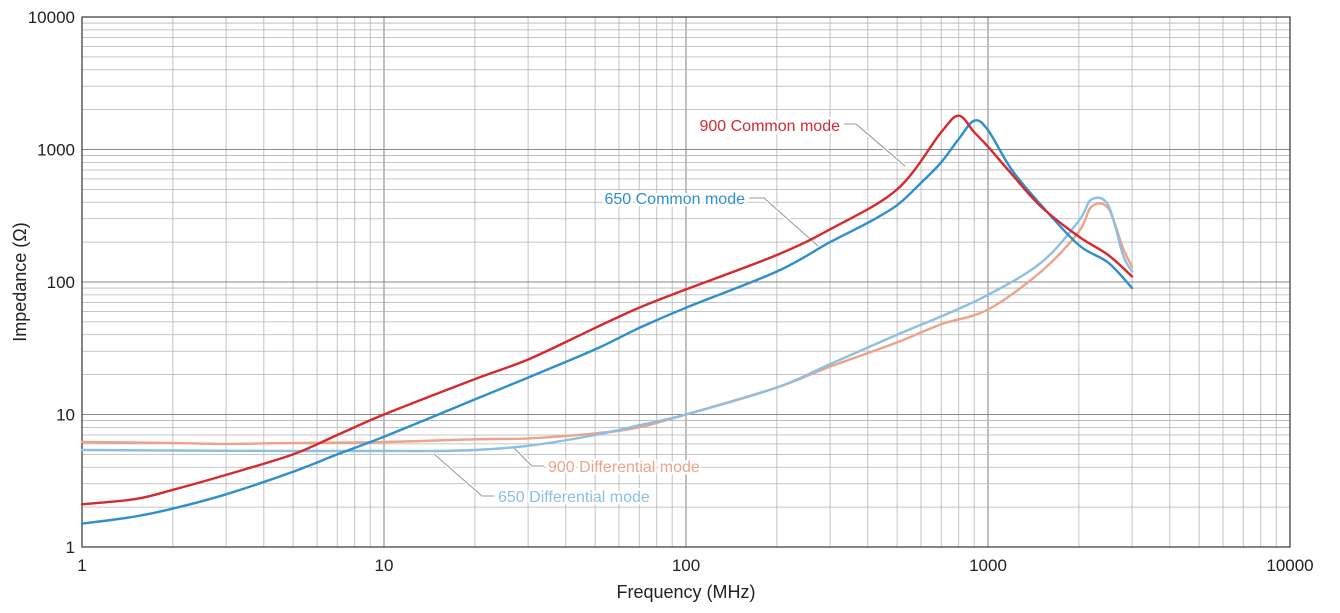 The height and width of the screenshot is (613, 1340). What do you see at coordinates (51, 17) in the screenshot?
I see `y-tick-label: 10000` at bounding box center [51, 17].